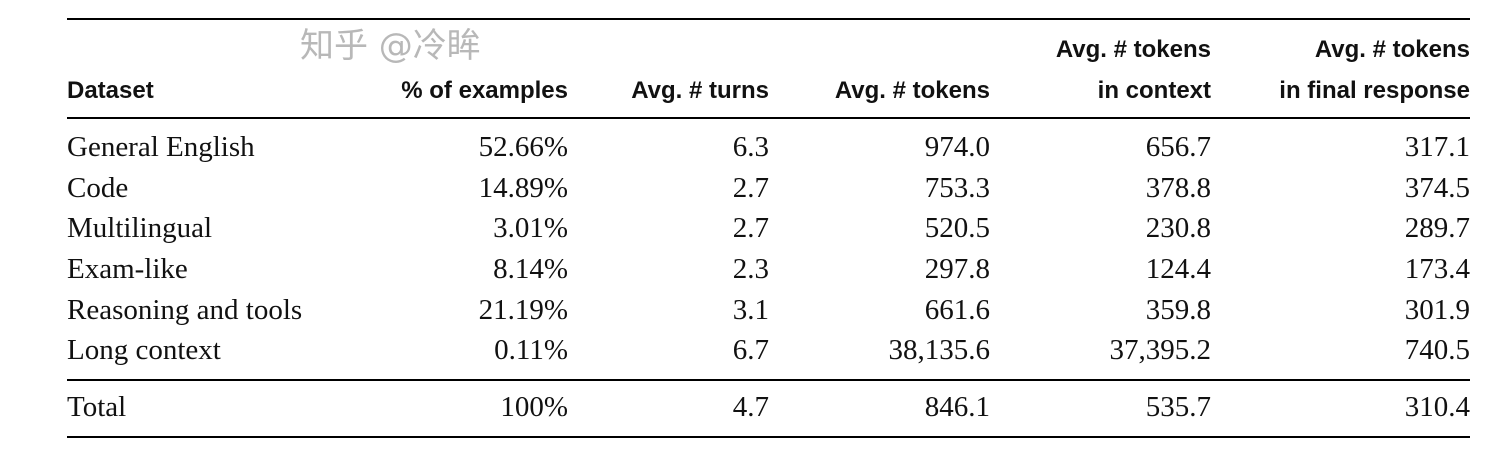 This screenshot has height=458, width=1500. Describe the element at coordinates (1178, 310) in the screenshot. I see `table-cell: 359.8` at that location.